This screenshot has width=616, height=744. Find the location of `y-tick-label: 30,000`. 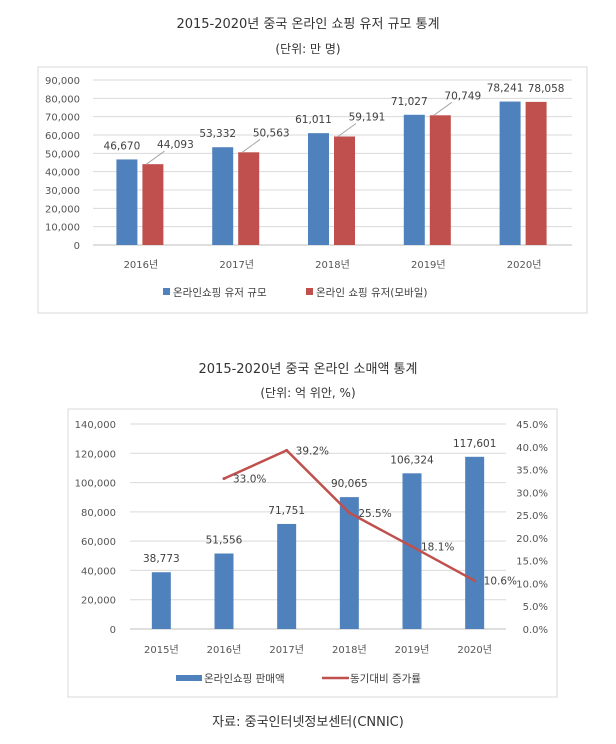

y-tick-label: 30,000 is located at coordinates (62, 191).